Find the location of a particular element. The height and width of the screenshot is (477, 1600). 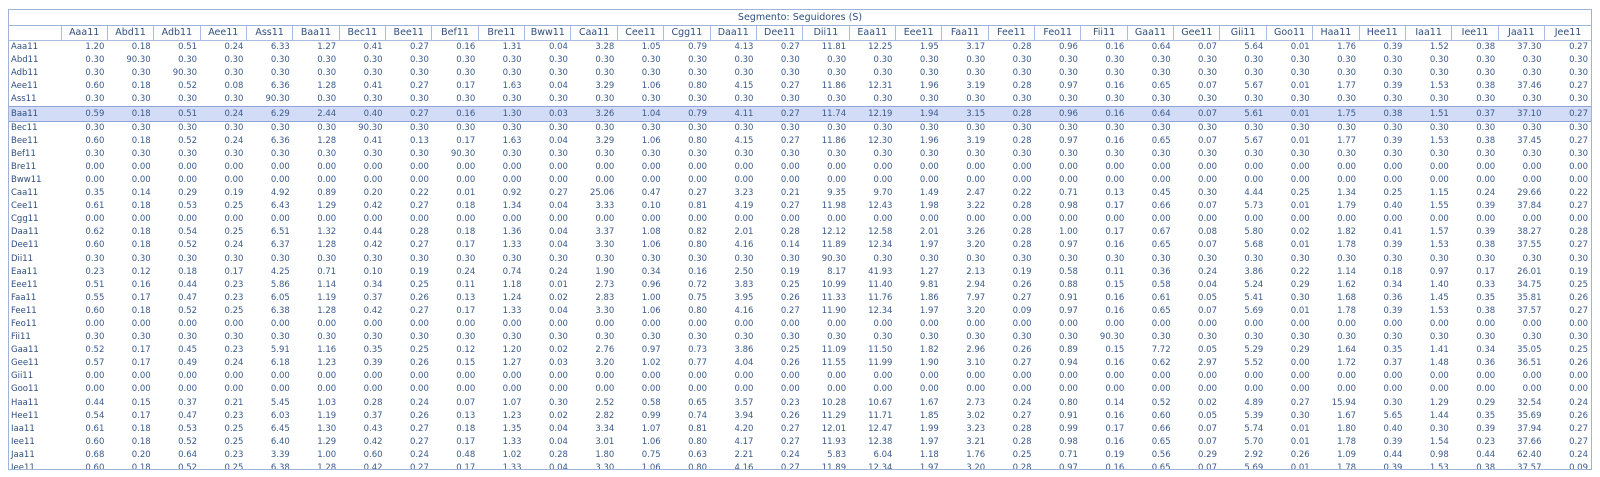

table-cell: 0.25 is located at coordinates (234, 466).